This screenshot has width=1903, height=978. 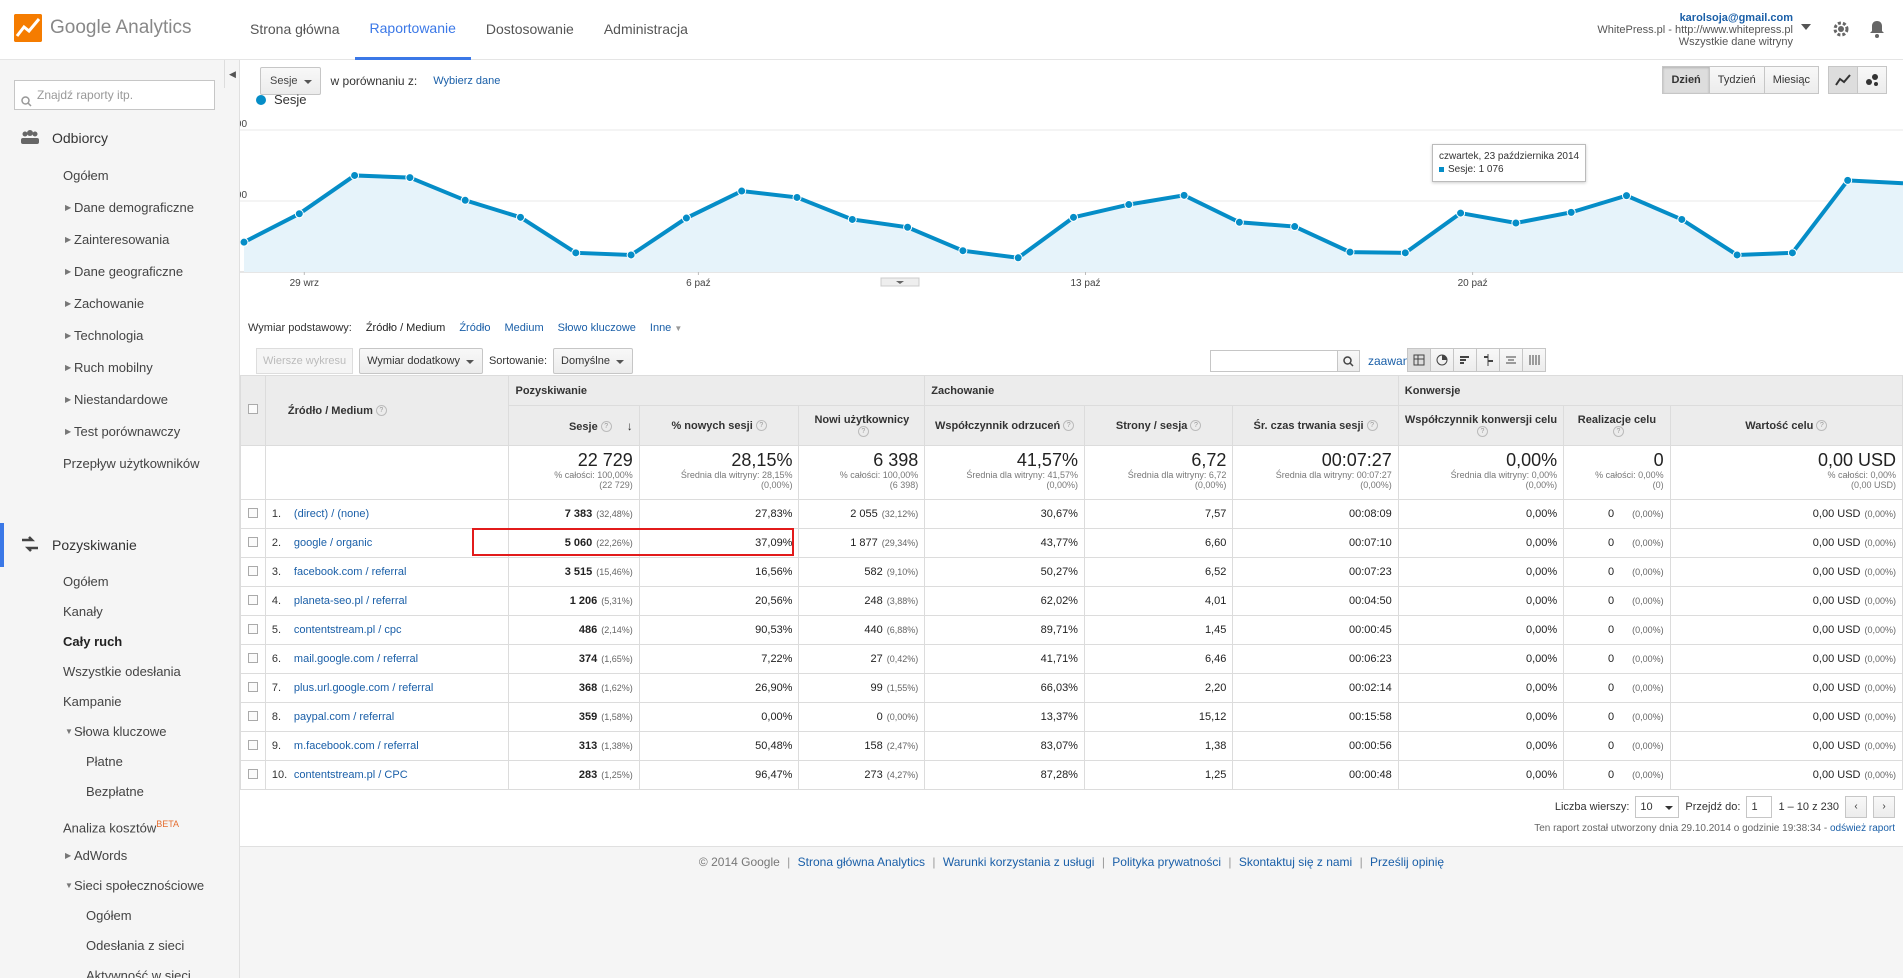 What do you see at coordinates (92, 701) in the screenshot?
I see `sidebar-item-campaigns: Kampanie` at bounding box center [92, 701].